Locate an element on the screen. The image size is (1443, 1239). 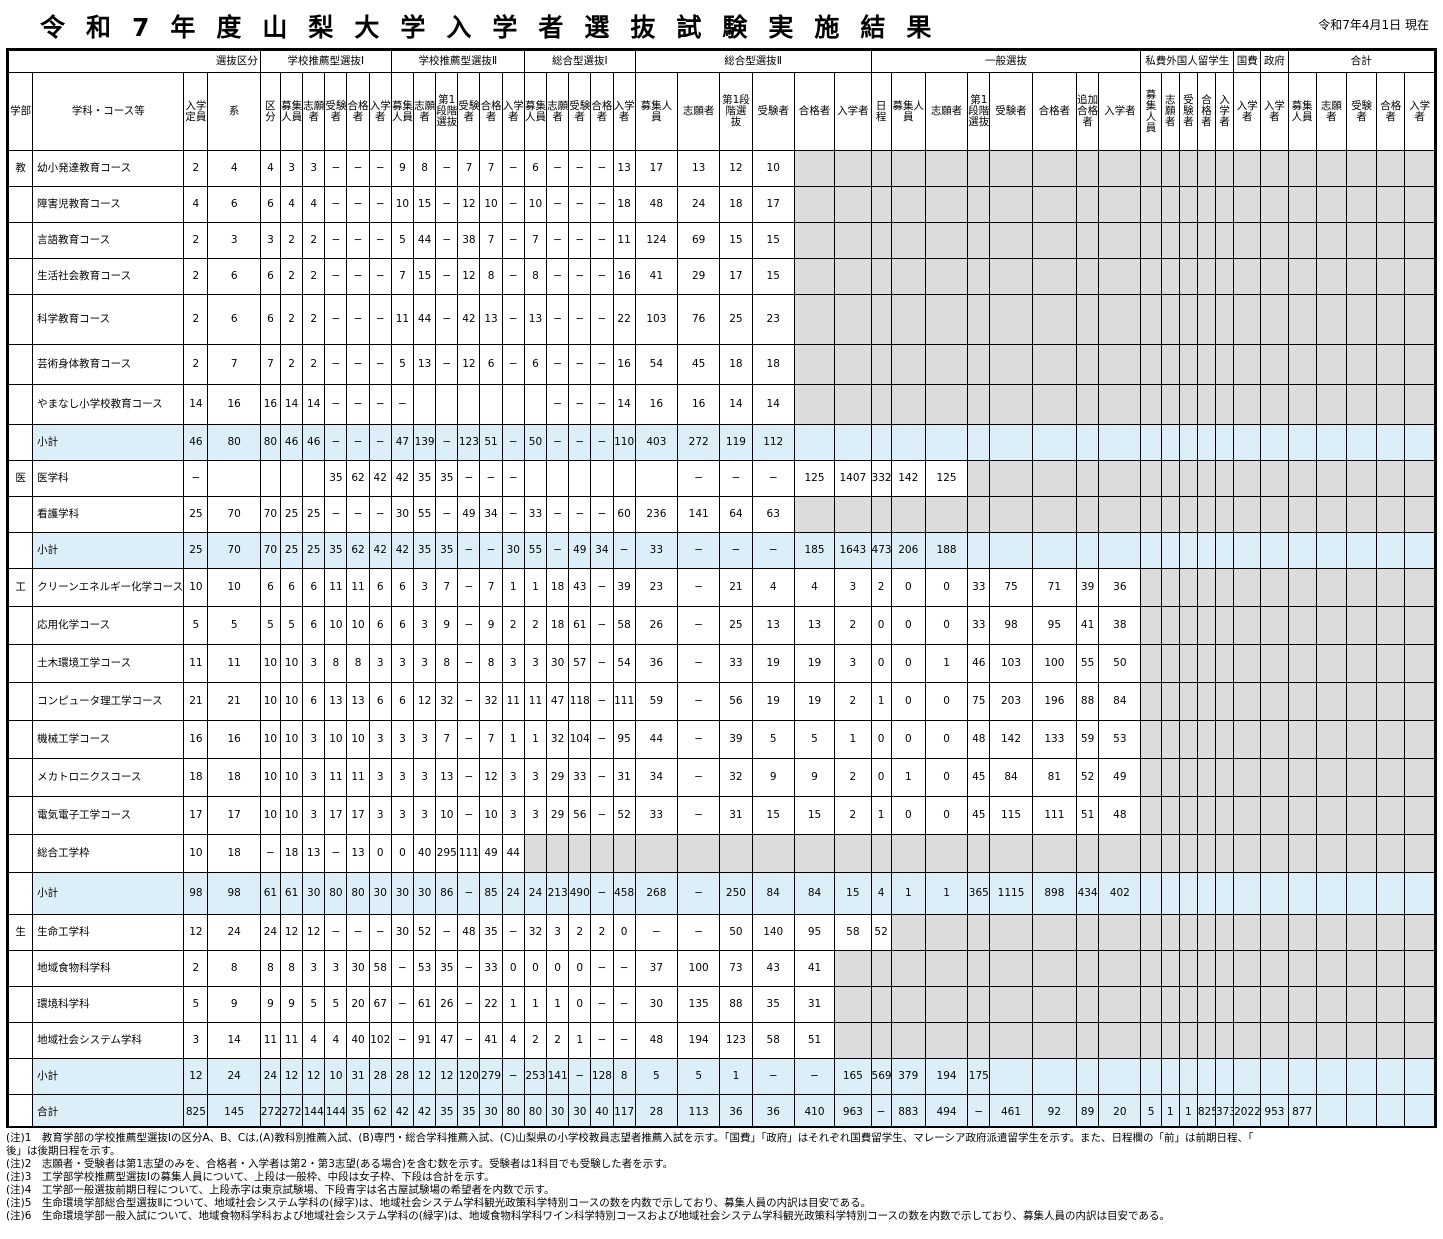
value-cell: 36 is located at coordinates (736, 1110).